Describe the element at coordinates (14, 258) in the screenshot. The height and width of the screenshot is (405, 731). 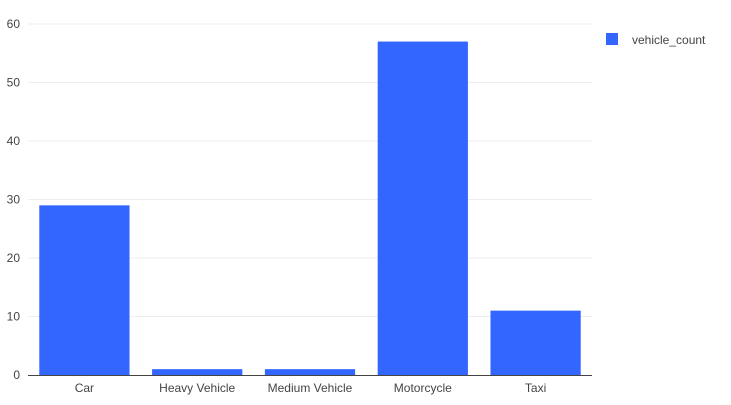
I see `y-tick-label-20: 20` at that location.